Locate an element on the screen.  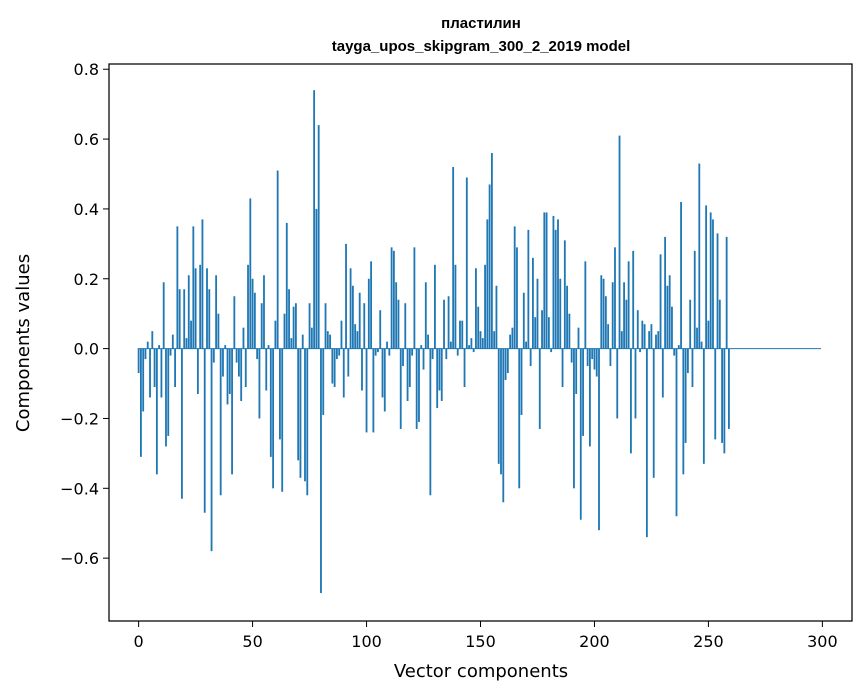
y-tick-label: −0.4 is located at coordinates (79, 488).